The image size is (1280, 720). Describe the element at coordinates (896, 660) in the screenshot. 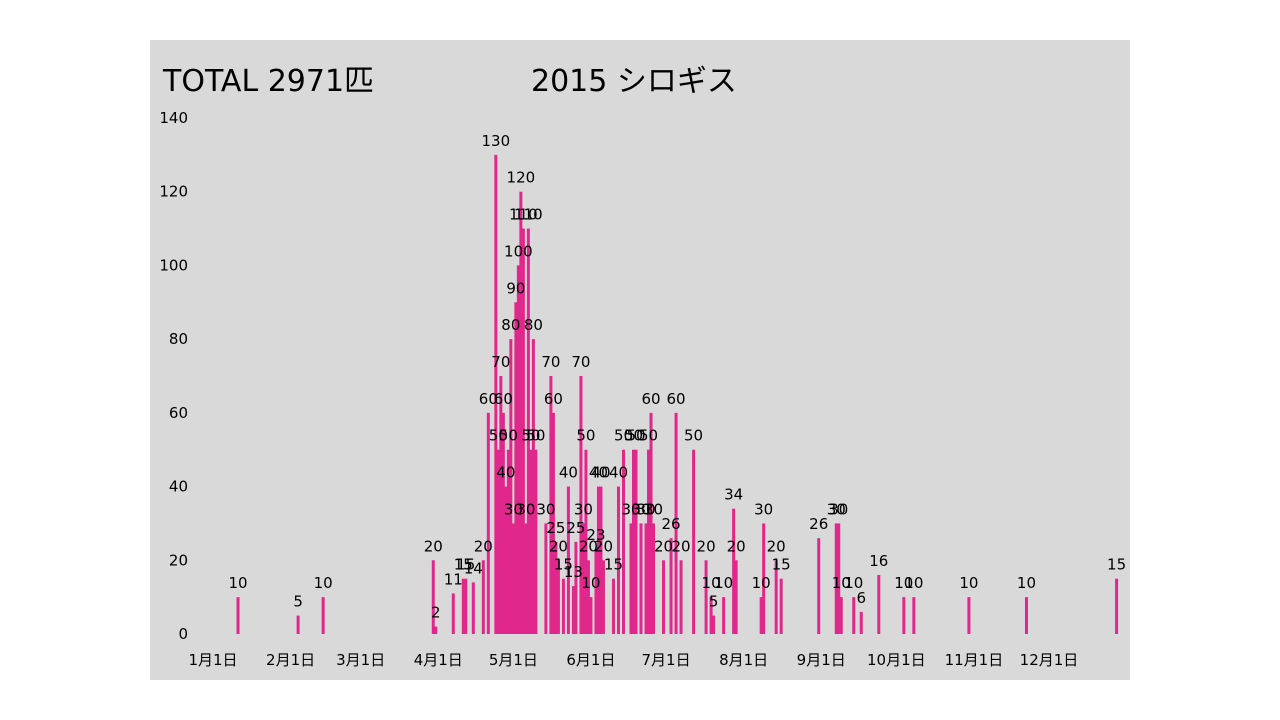

I see `x-tick-label: 10月1日` at that location.